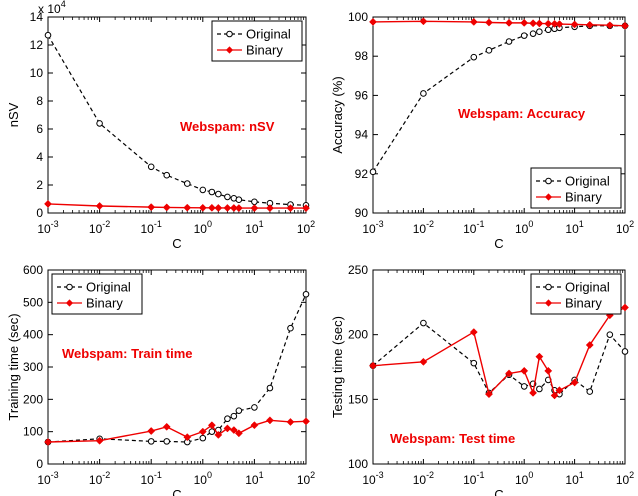 The height and width of the screenshot is (496, 638). What do you see at coordinates (362, 213) in the screenshot?
I see `y-tick-label: 90` at bounding box center [362, 213].